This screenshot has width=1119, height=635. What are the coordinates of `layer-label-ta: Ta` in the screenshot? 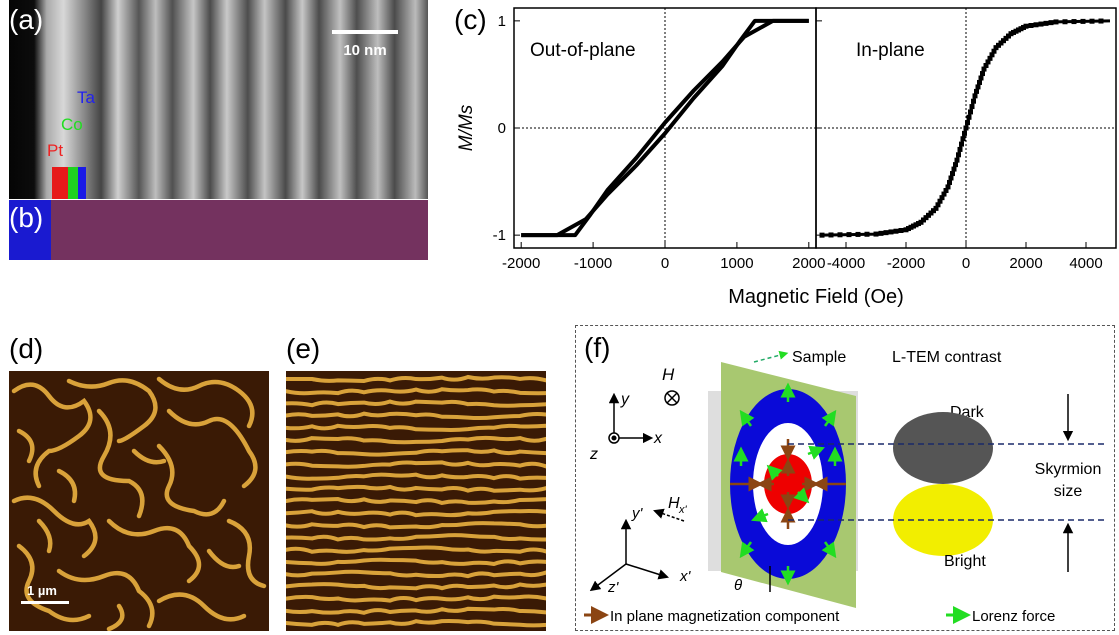 It's located at (86, 97).